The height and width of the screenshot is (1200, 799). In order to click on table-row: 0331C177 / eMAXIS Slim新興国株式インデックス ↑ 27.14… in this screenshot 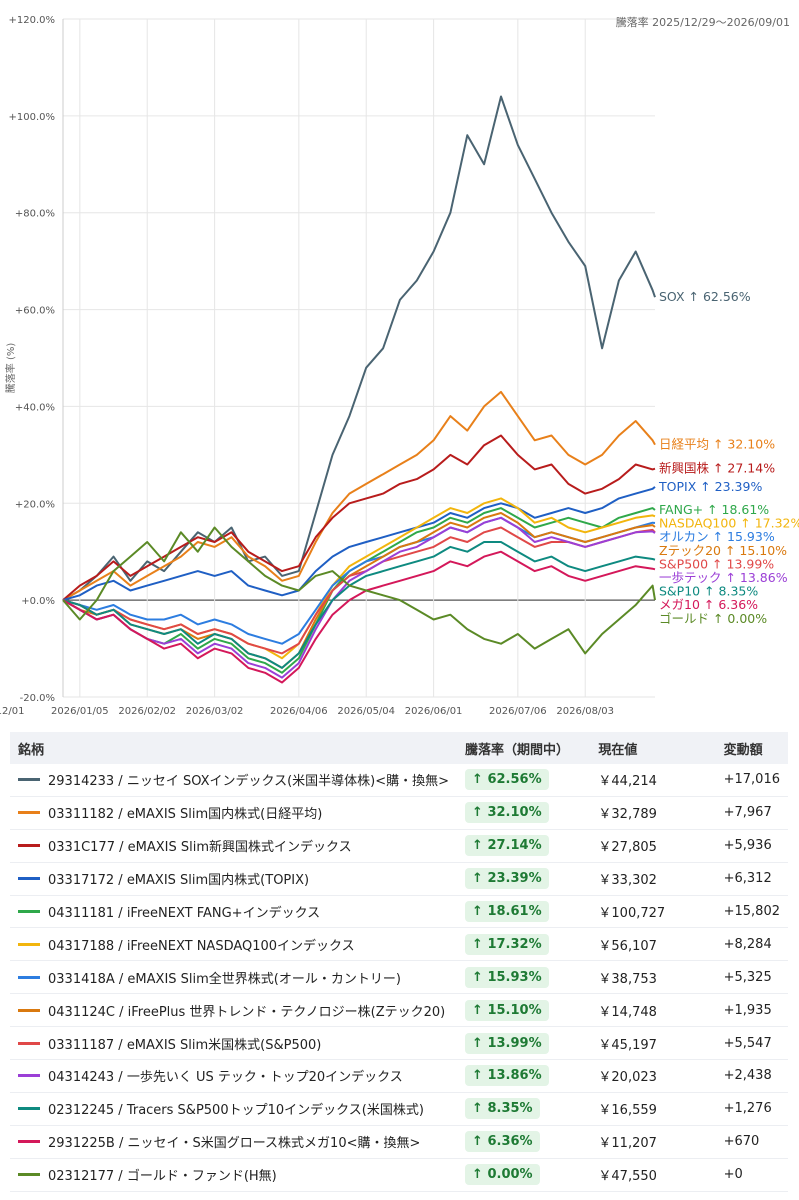, I will do `click(399, 846)`.